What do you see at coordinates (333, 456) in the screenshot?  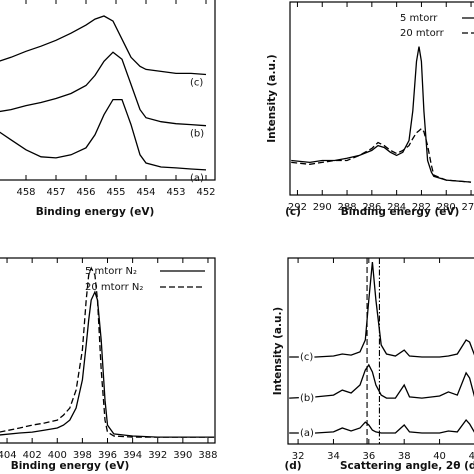 I see `x-tick-label: 34` at bounding box center [333, 456].